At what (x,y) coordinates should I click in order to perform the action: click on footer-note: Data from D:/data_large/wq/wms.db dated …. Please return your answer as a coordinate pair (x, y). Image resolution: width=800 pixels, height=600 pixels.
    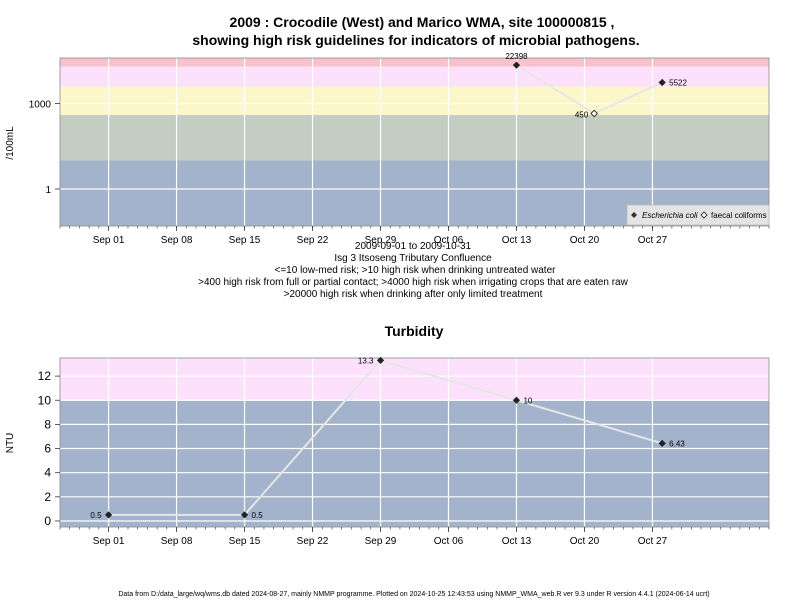
    Looking at the image, I should click on (413, 594).